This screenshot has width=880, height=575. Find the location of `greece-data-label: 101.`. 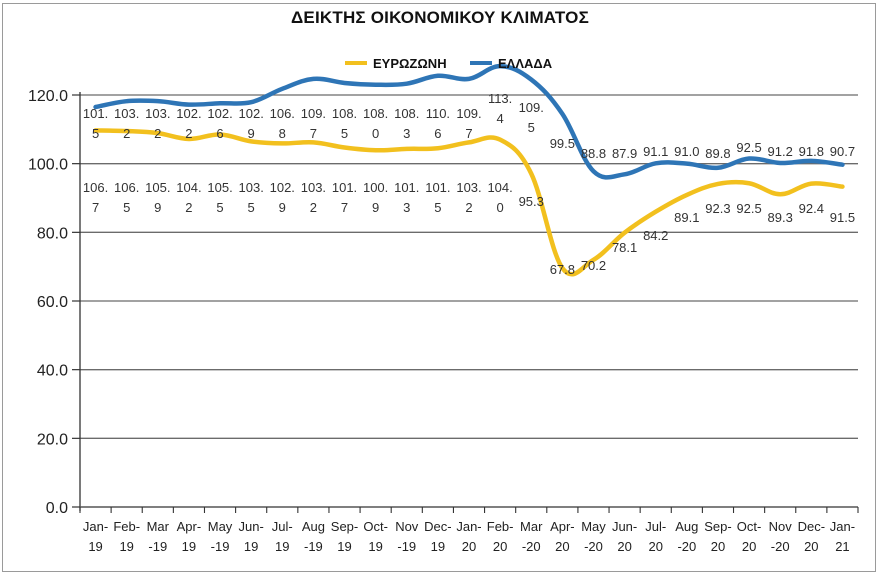

greece-data-label: 101. is located at coordinates (95, 113).